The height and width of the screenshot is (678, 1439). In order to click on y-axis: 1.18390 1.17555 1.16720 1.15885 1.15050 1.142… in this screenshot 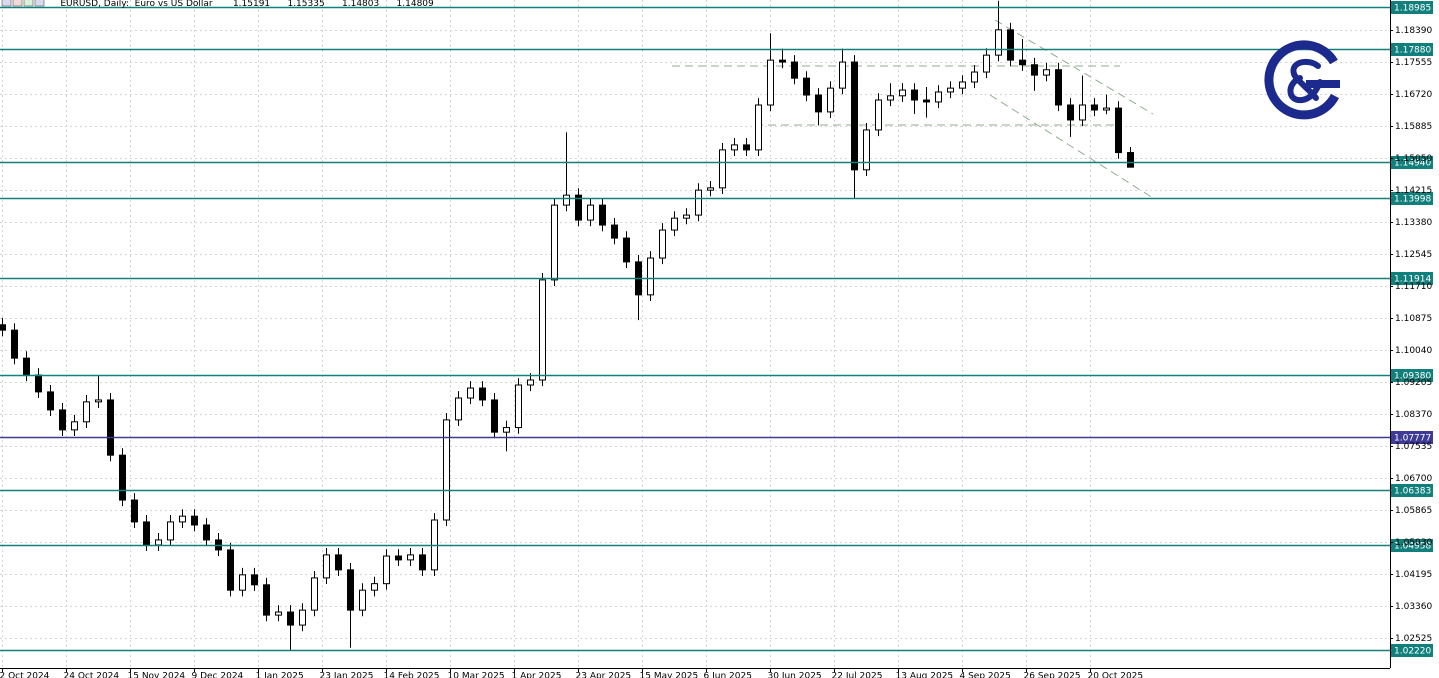, I will do `click(1411, 335)`.